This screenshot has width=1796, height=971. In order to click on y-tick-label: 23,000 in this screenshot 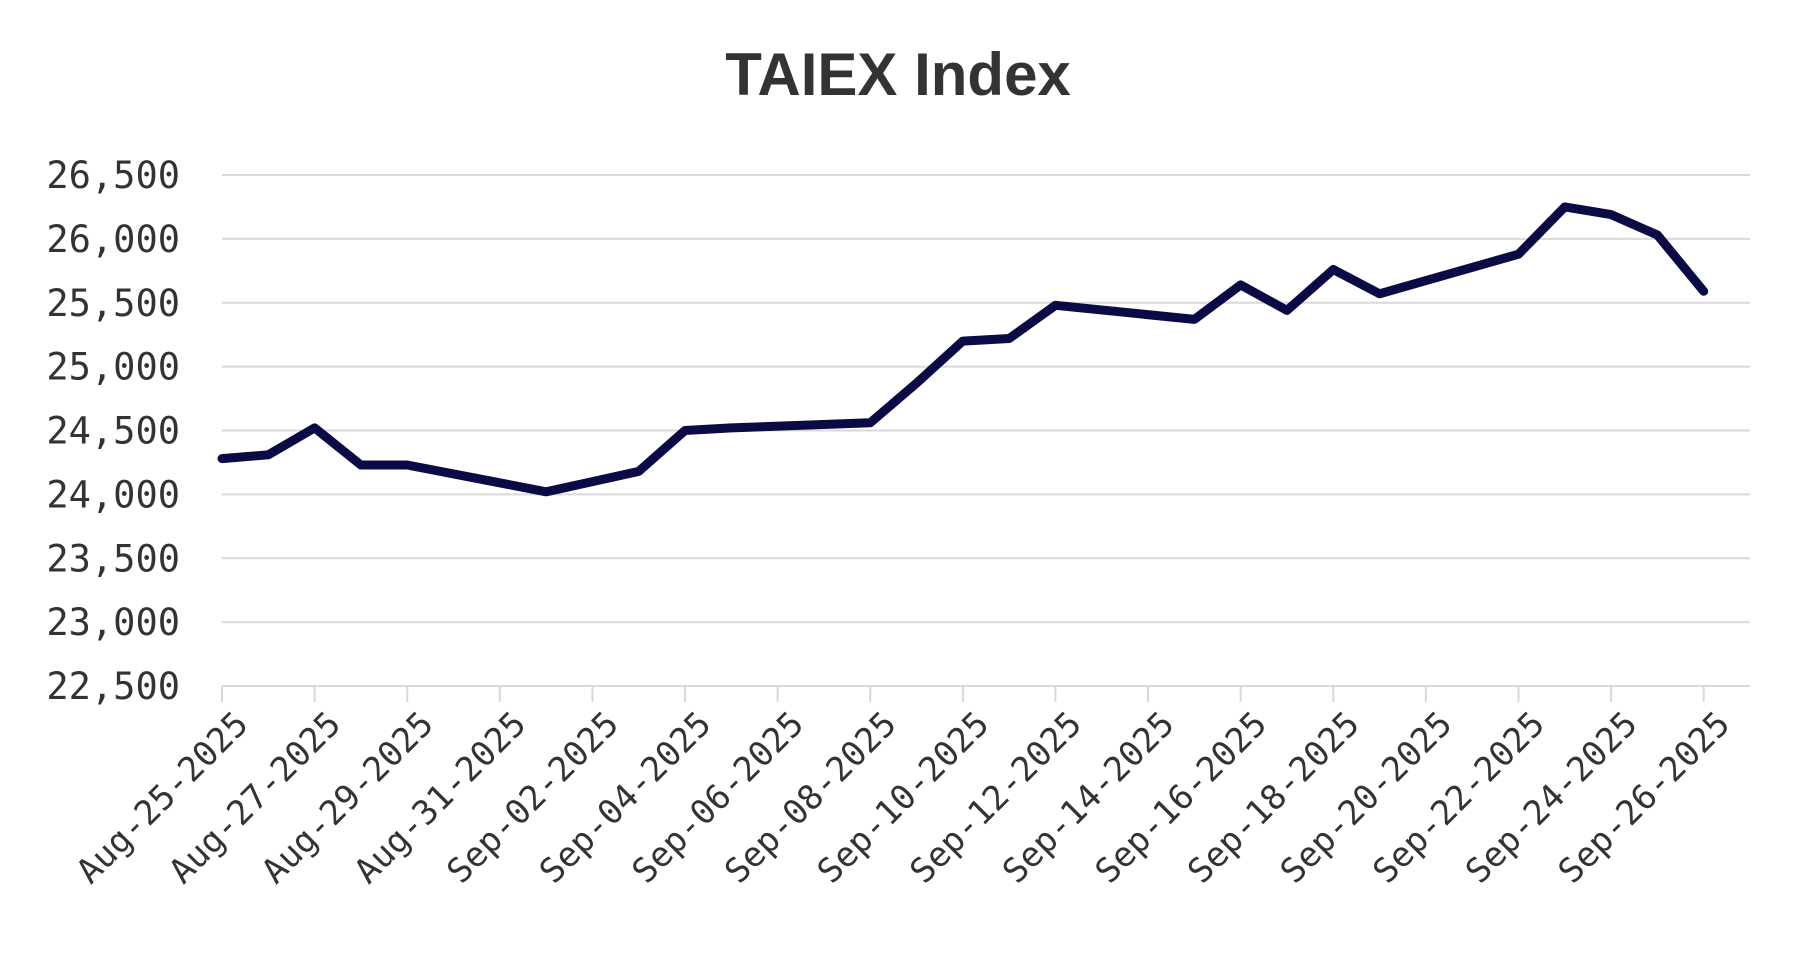, I will do `click(113, 622)`.